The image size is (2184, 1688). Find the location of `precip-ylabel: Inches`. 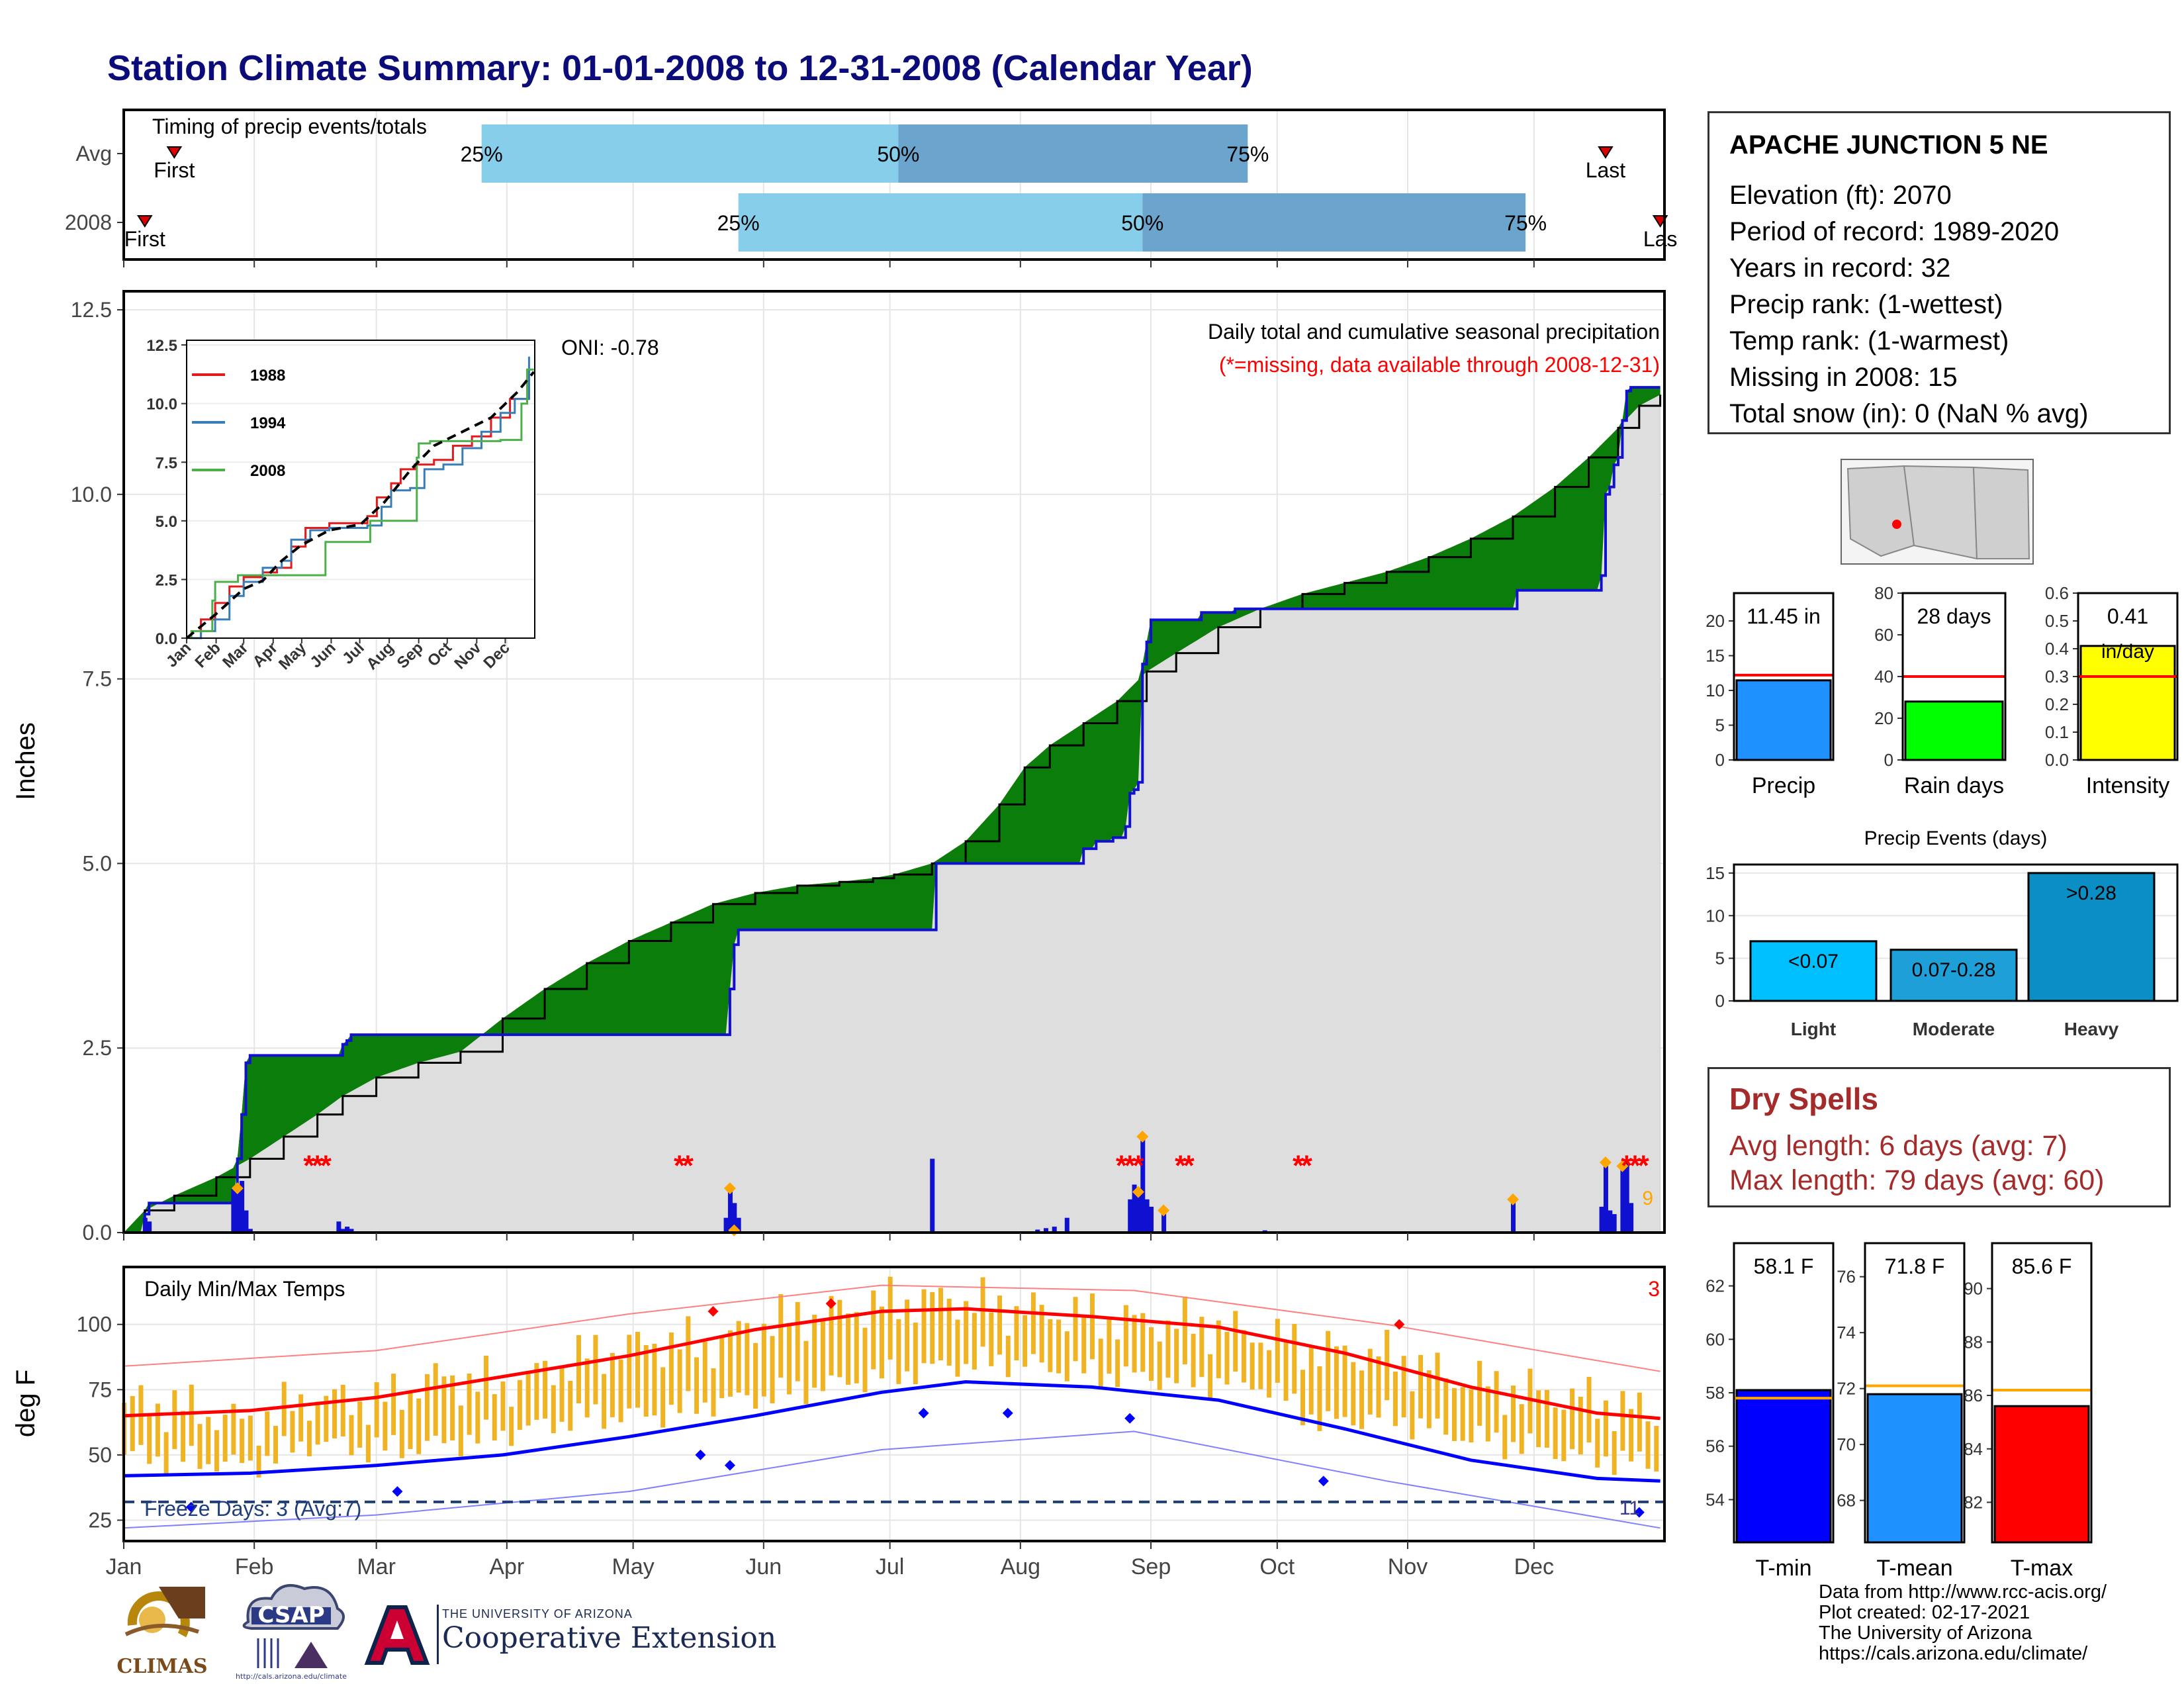

precip-ylabel: Inches is located at coordinates (26, 761).